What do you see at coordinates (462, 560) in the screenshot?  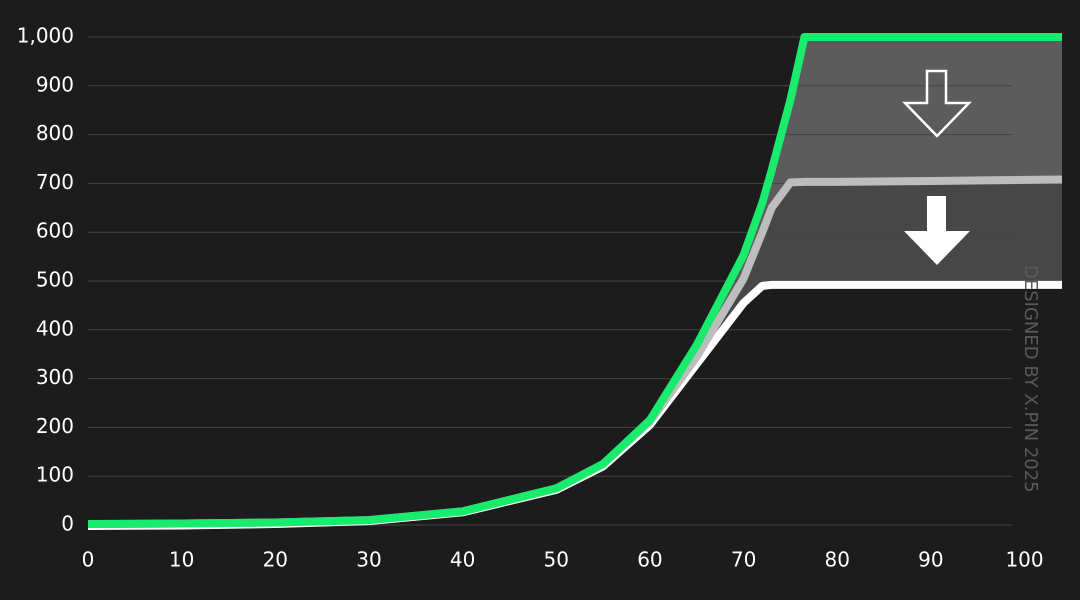 I see `x-tick-label: 40` at bounding box center [462, 560].